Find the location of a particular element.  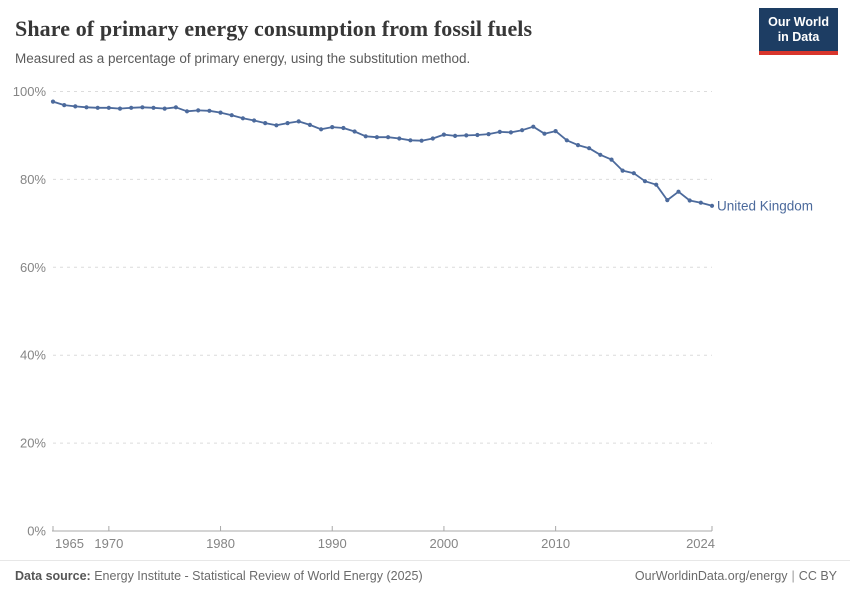

x-axis-tick-label: 1990 is located at coordinates (332, 543).